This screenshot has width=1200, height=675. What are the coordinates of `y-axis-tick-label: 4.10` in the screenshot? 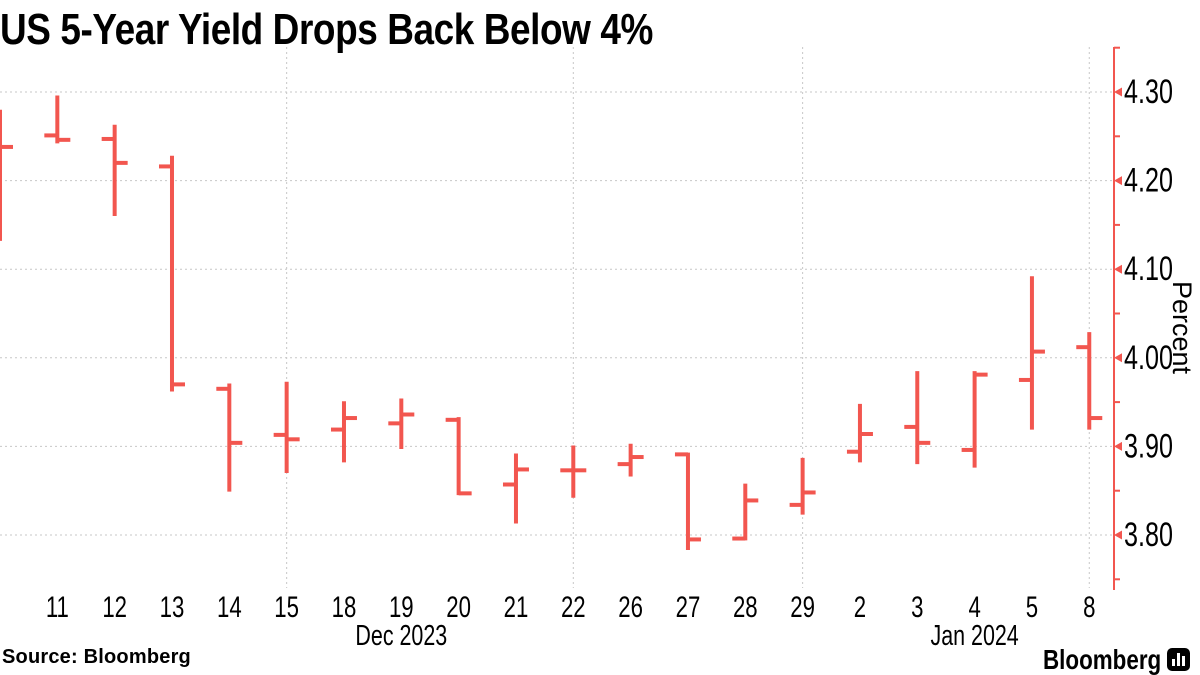 It's located at (1148, 270).